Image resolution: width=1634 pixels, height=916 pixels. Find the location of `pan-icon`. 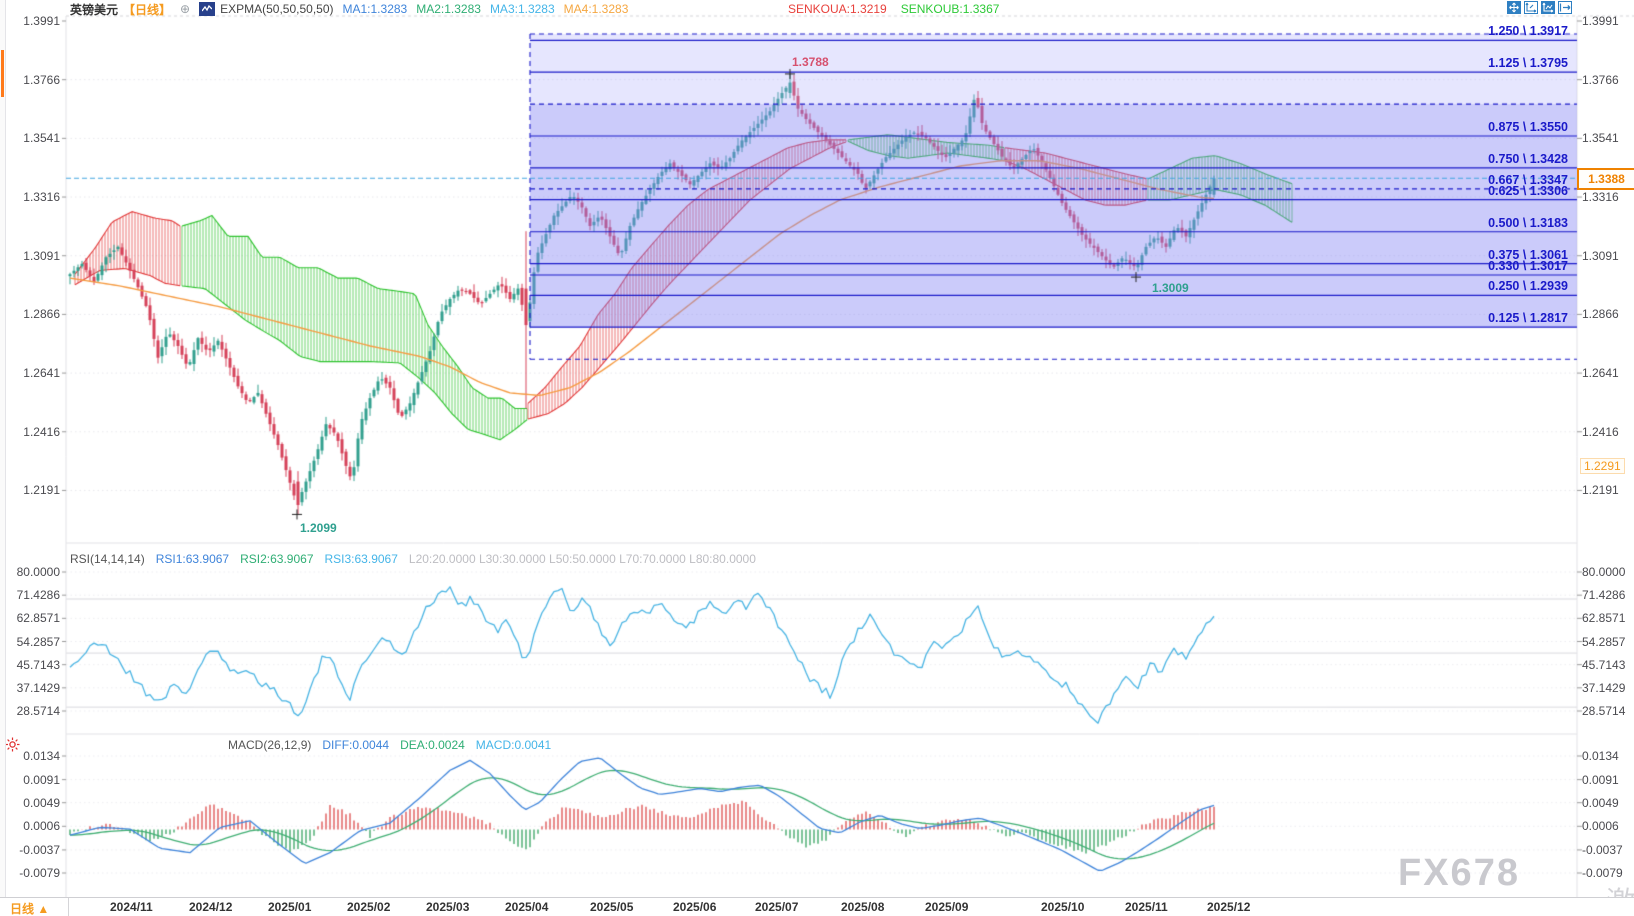

pan-icon is located at coordinates (1514, 7).